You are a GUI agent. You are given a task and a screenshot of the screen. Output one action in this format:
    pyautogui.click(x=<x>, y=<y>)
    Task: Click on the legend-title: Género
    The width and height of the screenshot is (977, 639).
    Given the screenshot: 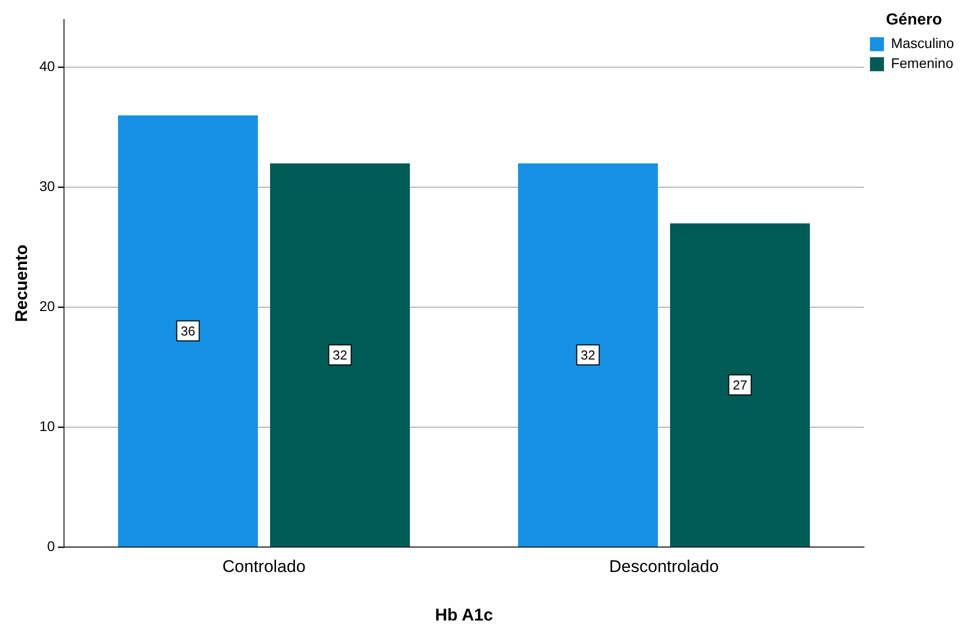 What is the action you would take?
    pyautogui.click(x=914, y=19)
    